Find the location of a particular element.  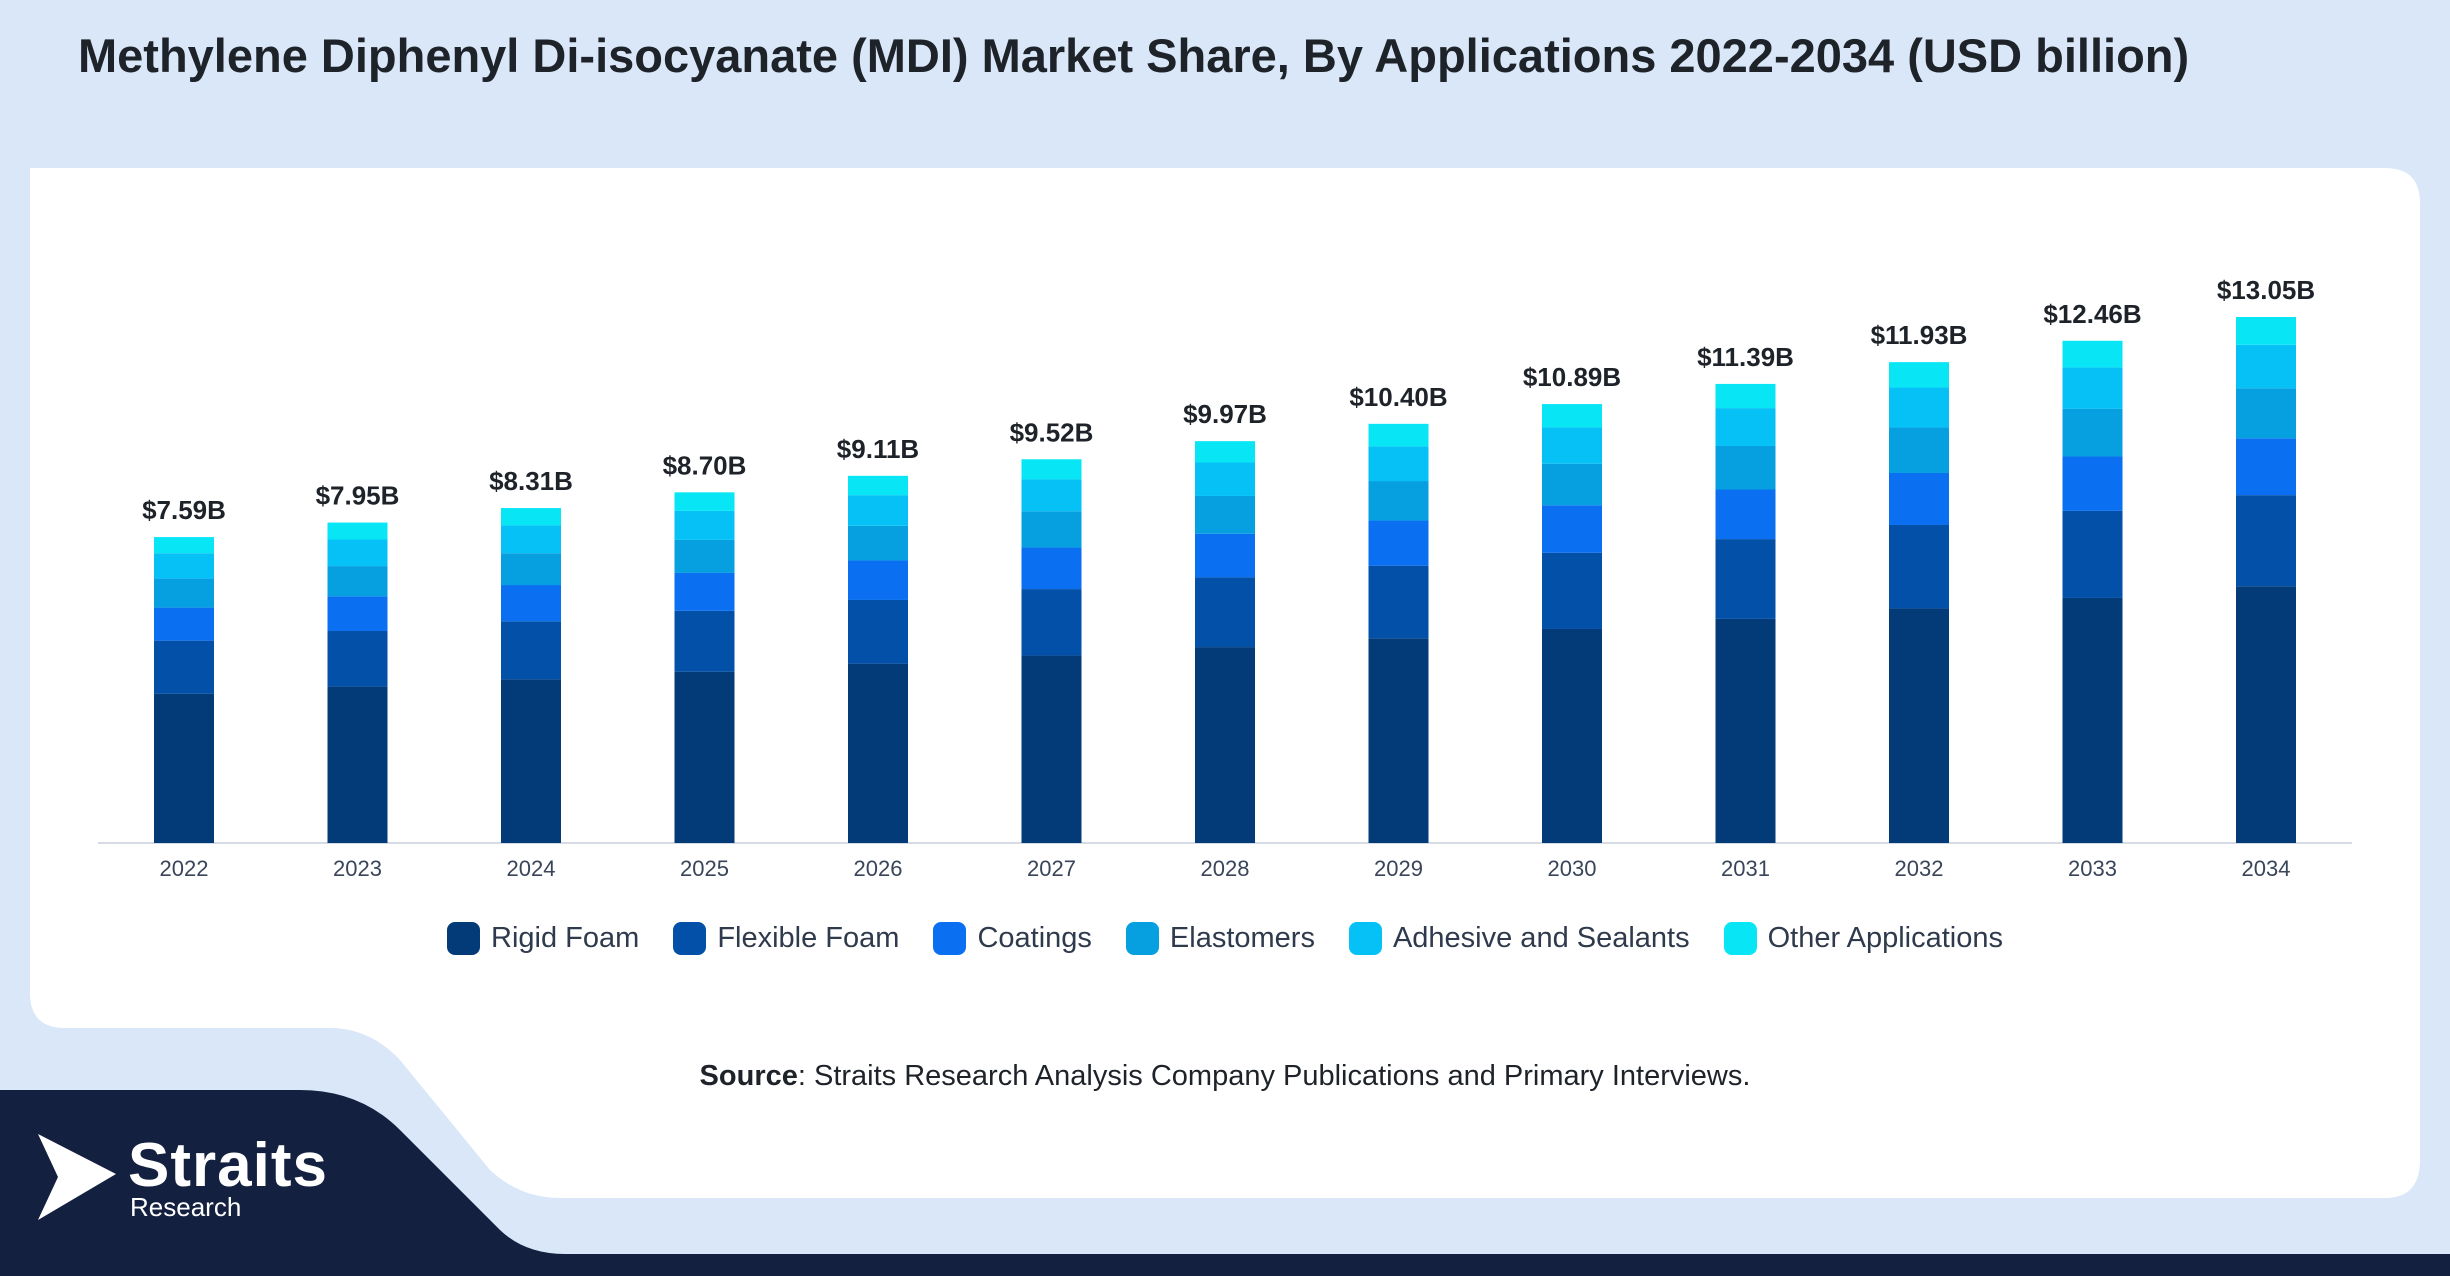

x-tick-label-2033: 2033 is located at coordinates (2092, 868).